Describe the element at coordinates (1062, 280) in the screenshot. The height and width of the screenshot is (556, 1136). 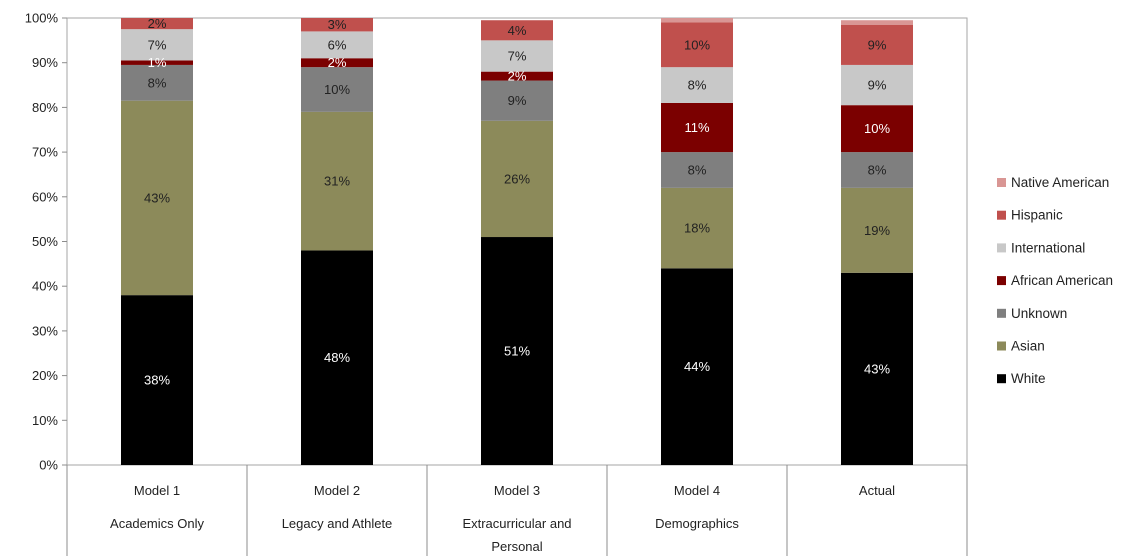
I see `legend-label: African American` at that location.